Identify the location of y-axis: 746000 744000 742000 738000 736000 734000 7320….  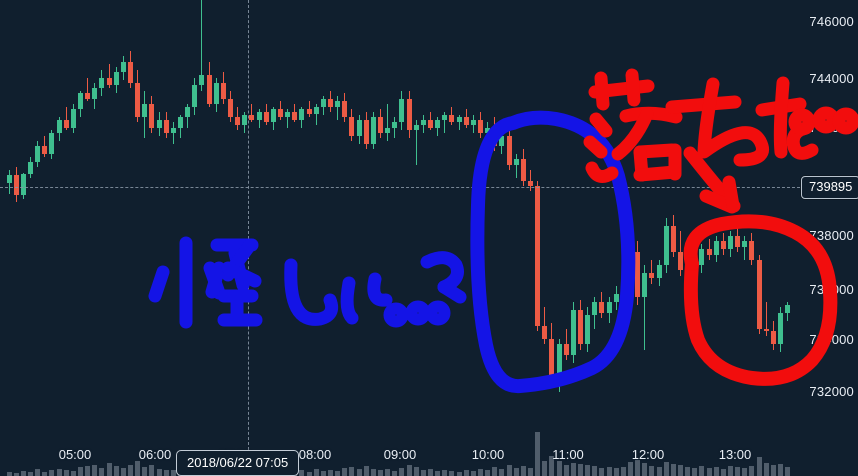
(829, 238).